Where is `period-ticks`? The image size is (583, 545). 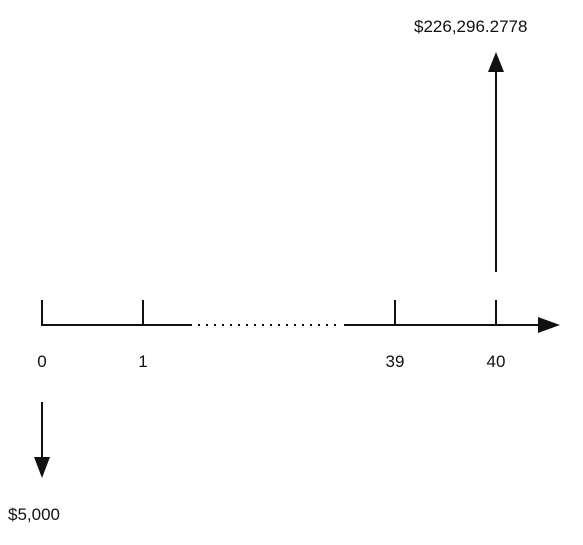 period-ticks is located at coordinates (269, 313).